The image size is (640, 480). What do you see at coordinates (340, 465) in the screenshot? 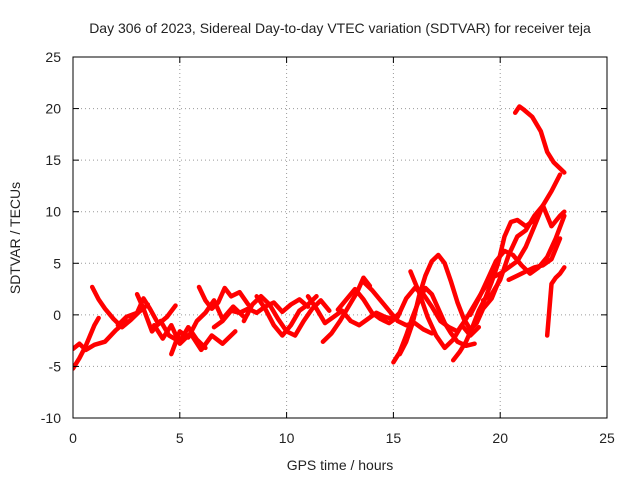
I see `x-axis-label: GPS time / hours` at bounding box center [340, 465].